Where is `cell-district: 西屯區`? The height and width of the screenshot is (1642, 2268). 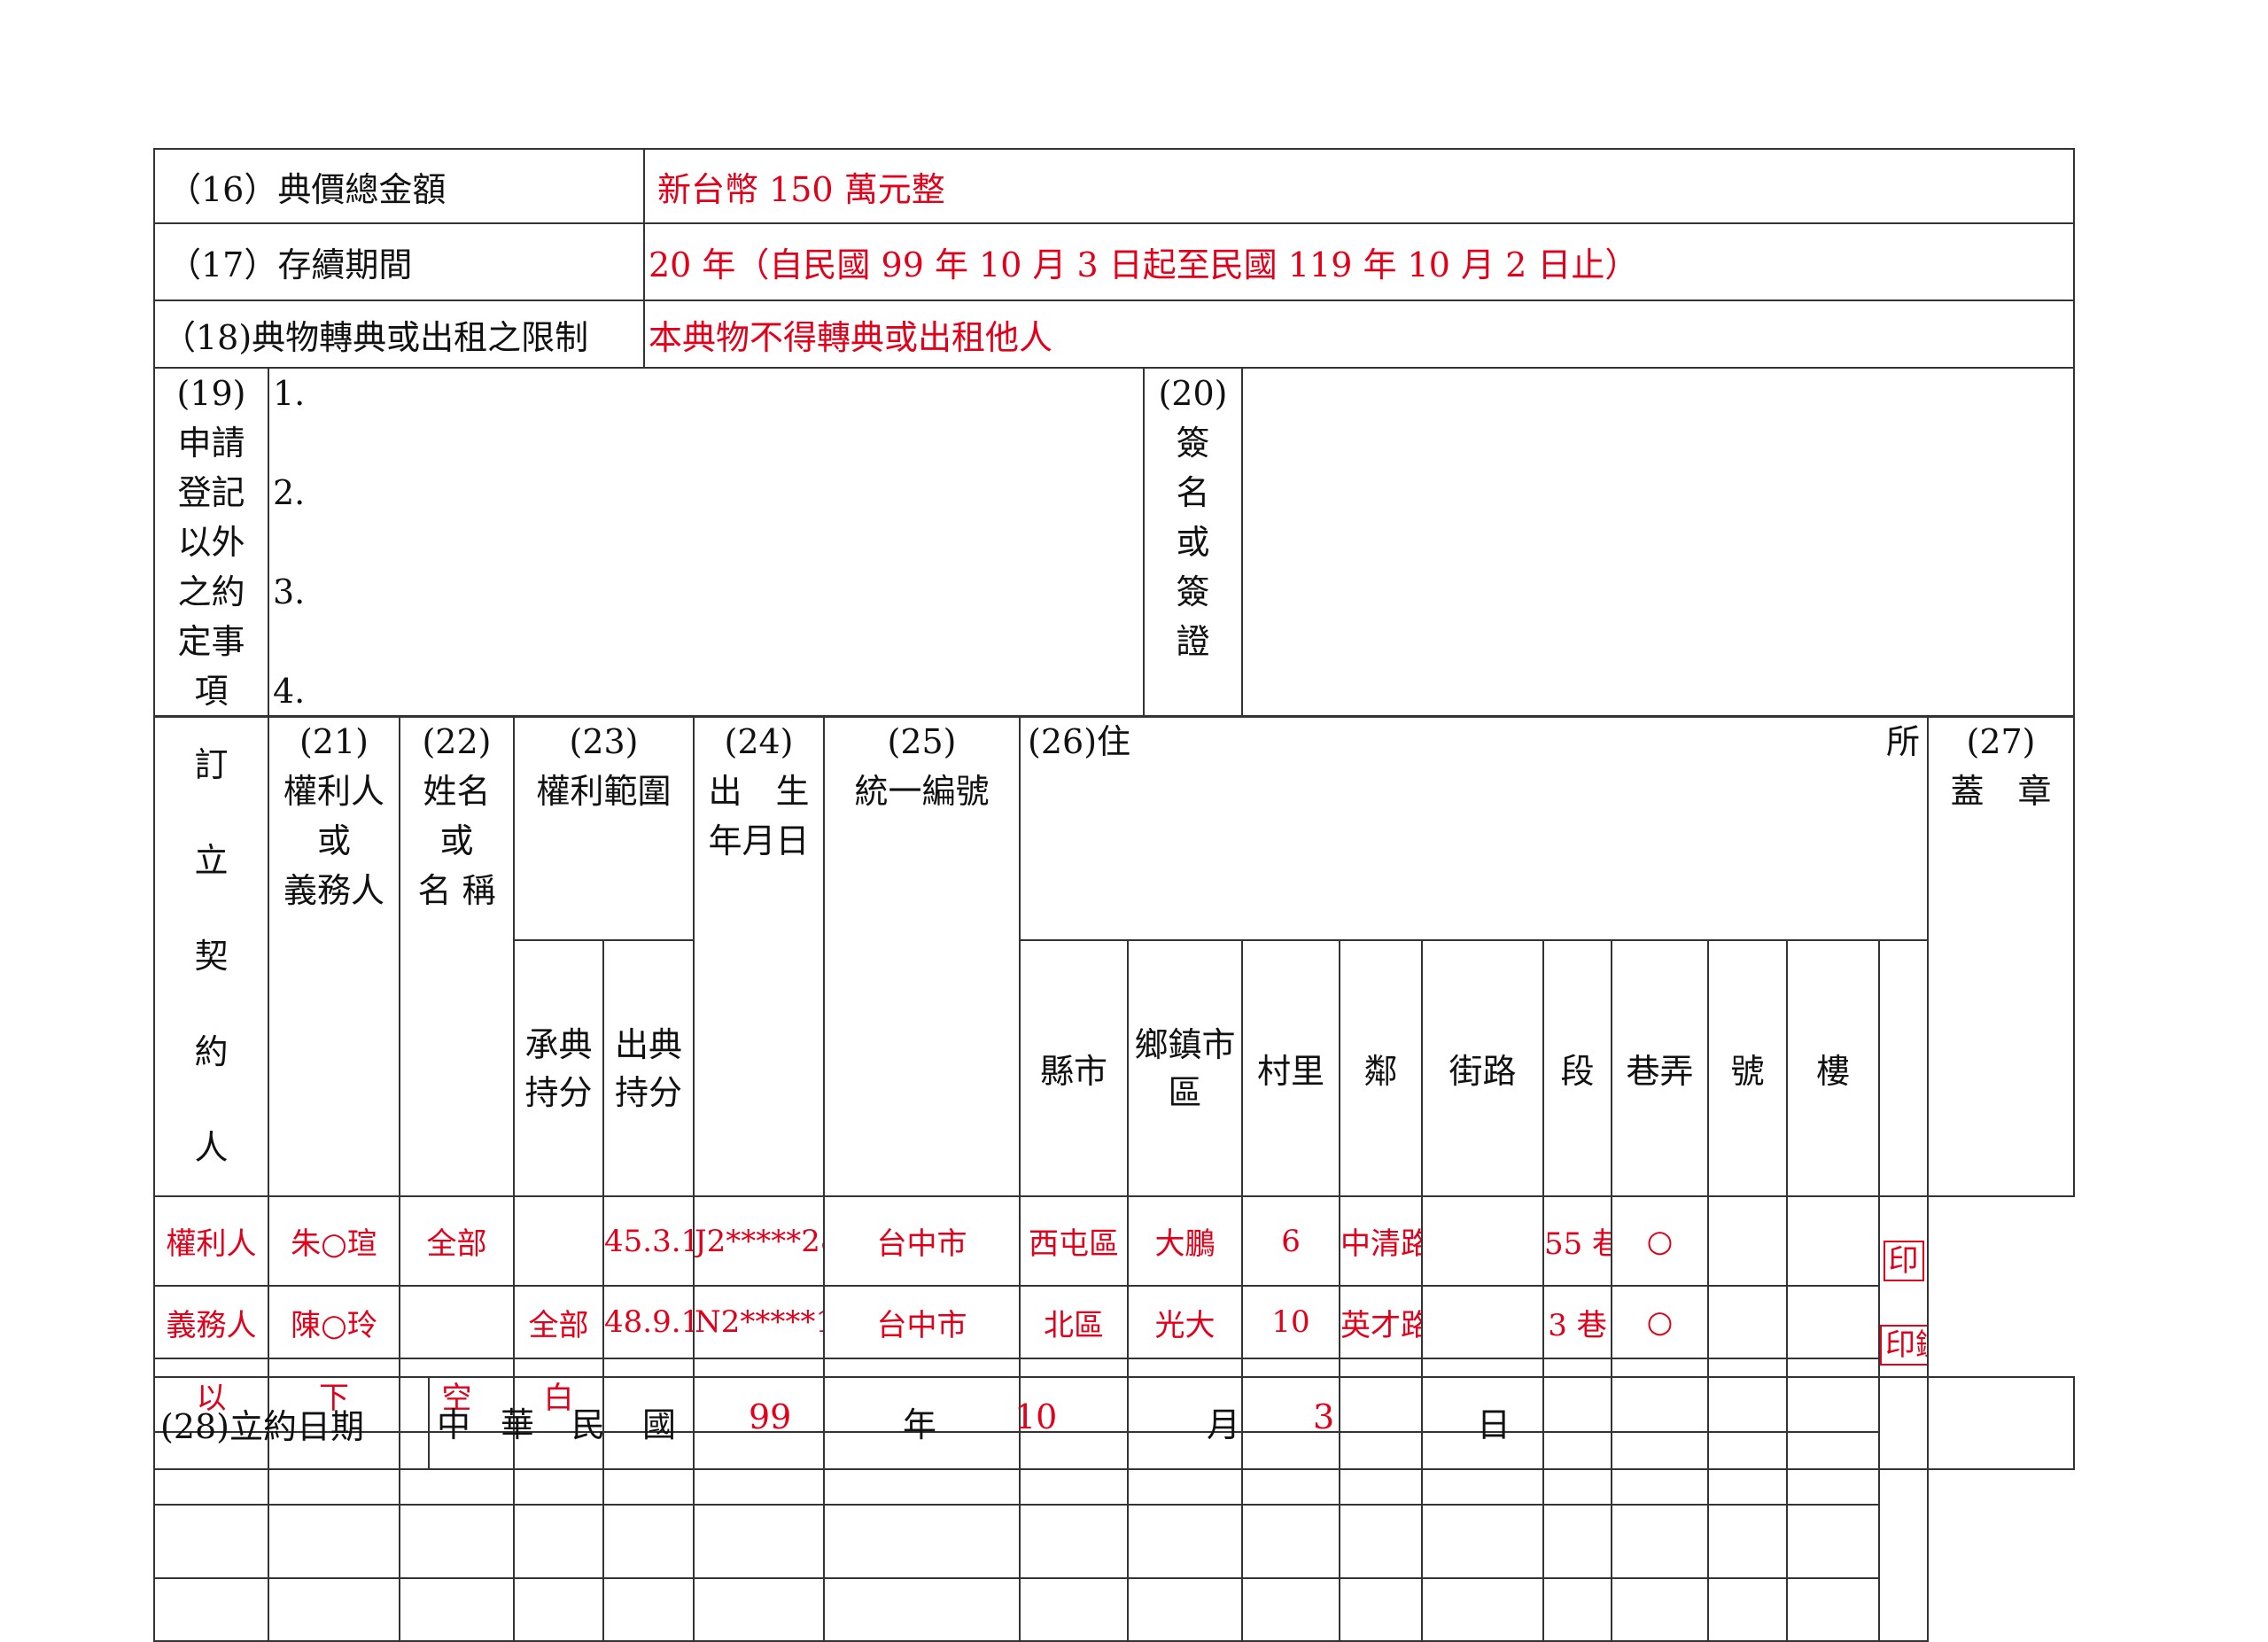 cell-district: 西屯區 is located at coordinates (1074, 1241).